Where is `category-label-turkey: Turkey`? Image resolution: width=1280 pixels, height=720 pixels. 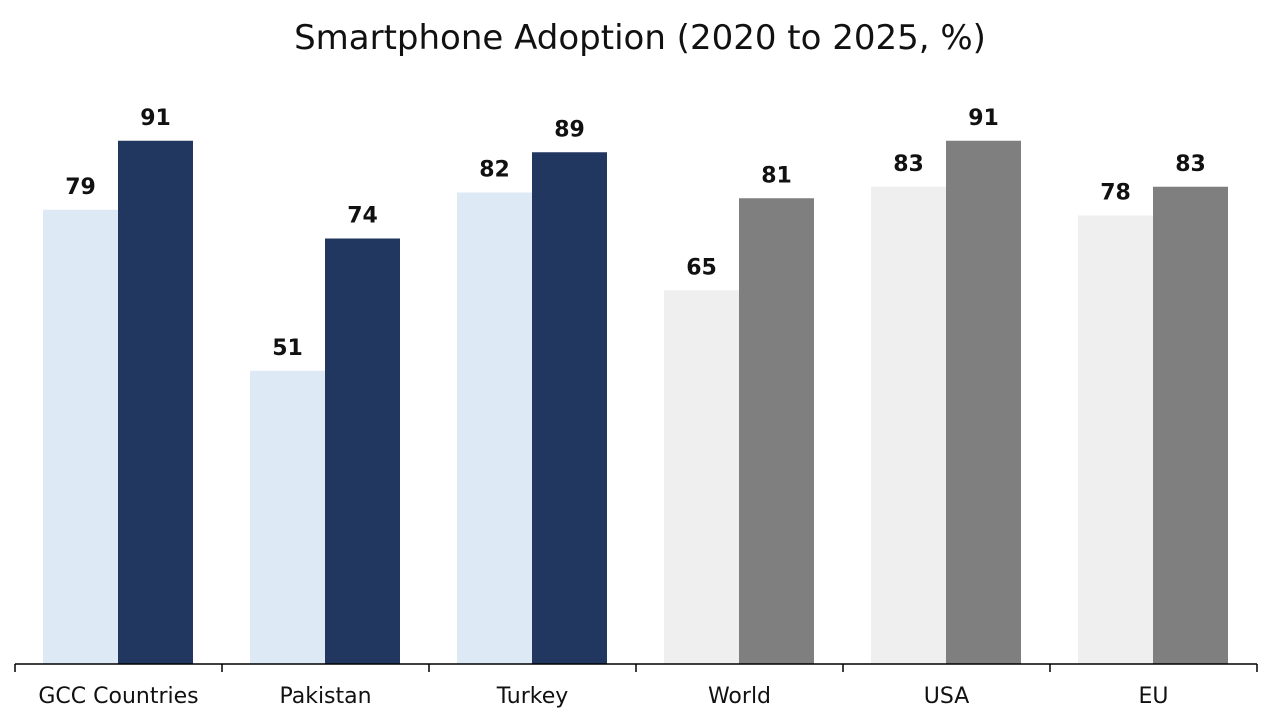
category-label-turkey: Turkey is located at coordinates (532, 696).